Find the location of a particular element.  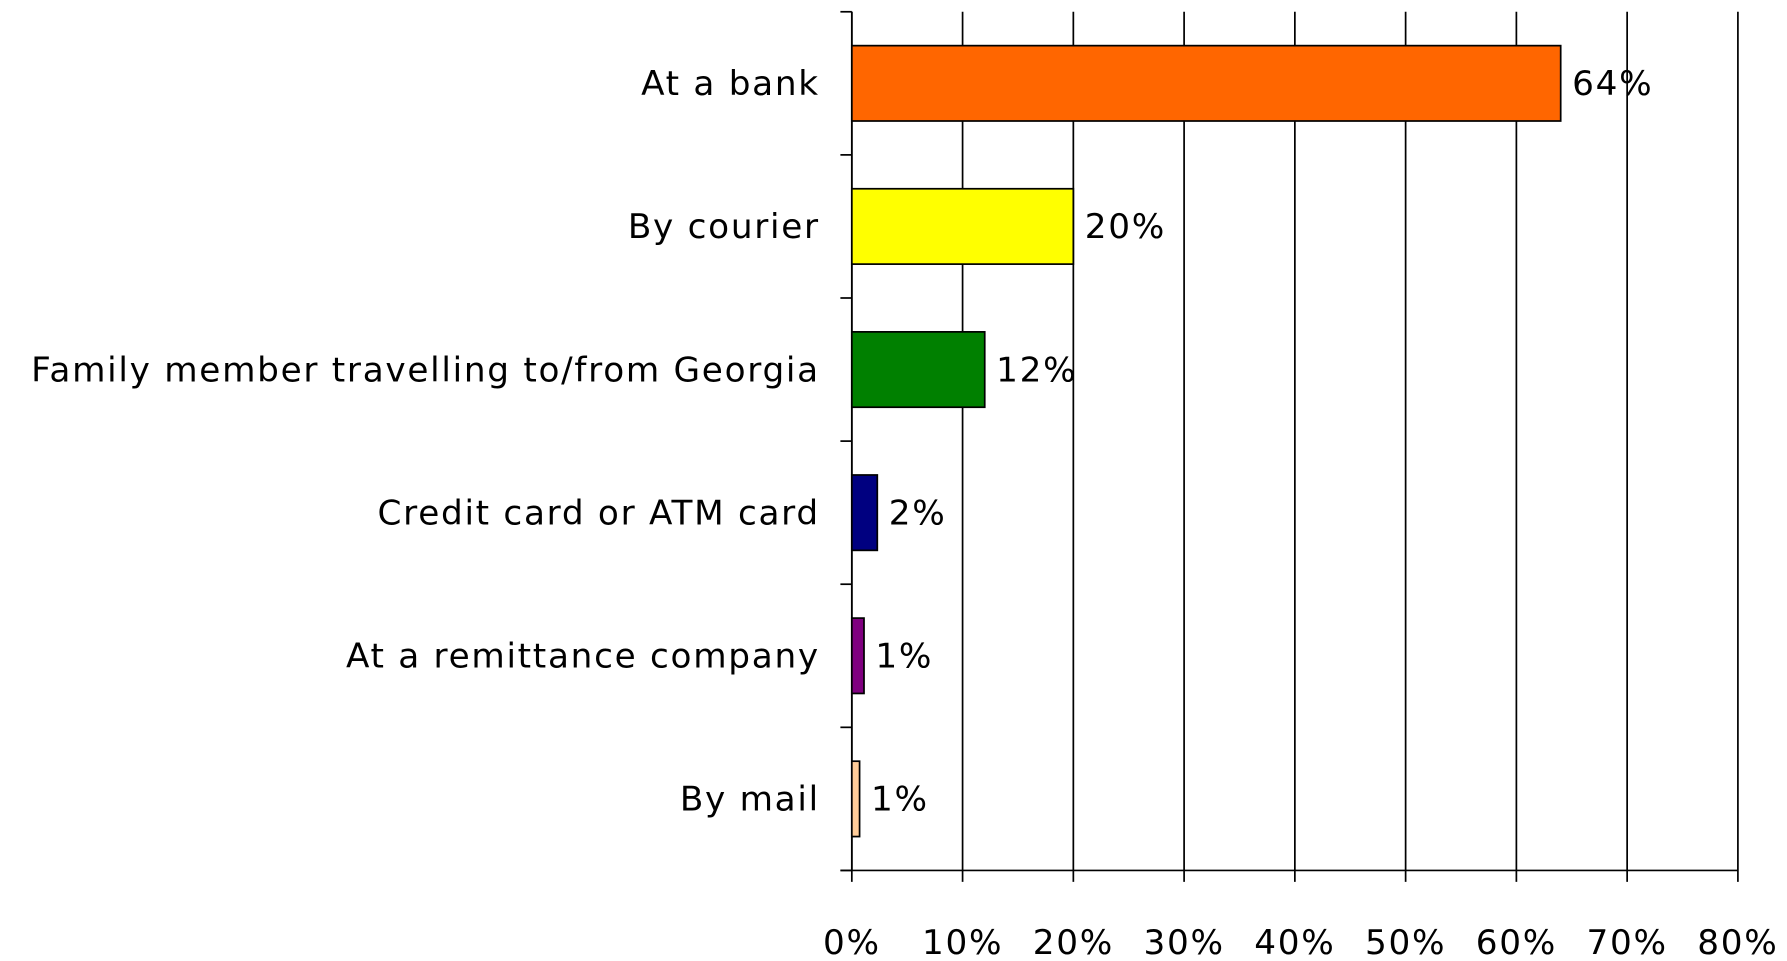

value-label: 64% is located at coordinates (1612, 84).